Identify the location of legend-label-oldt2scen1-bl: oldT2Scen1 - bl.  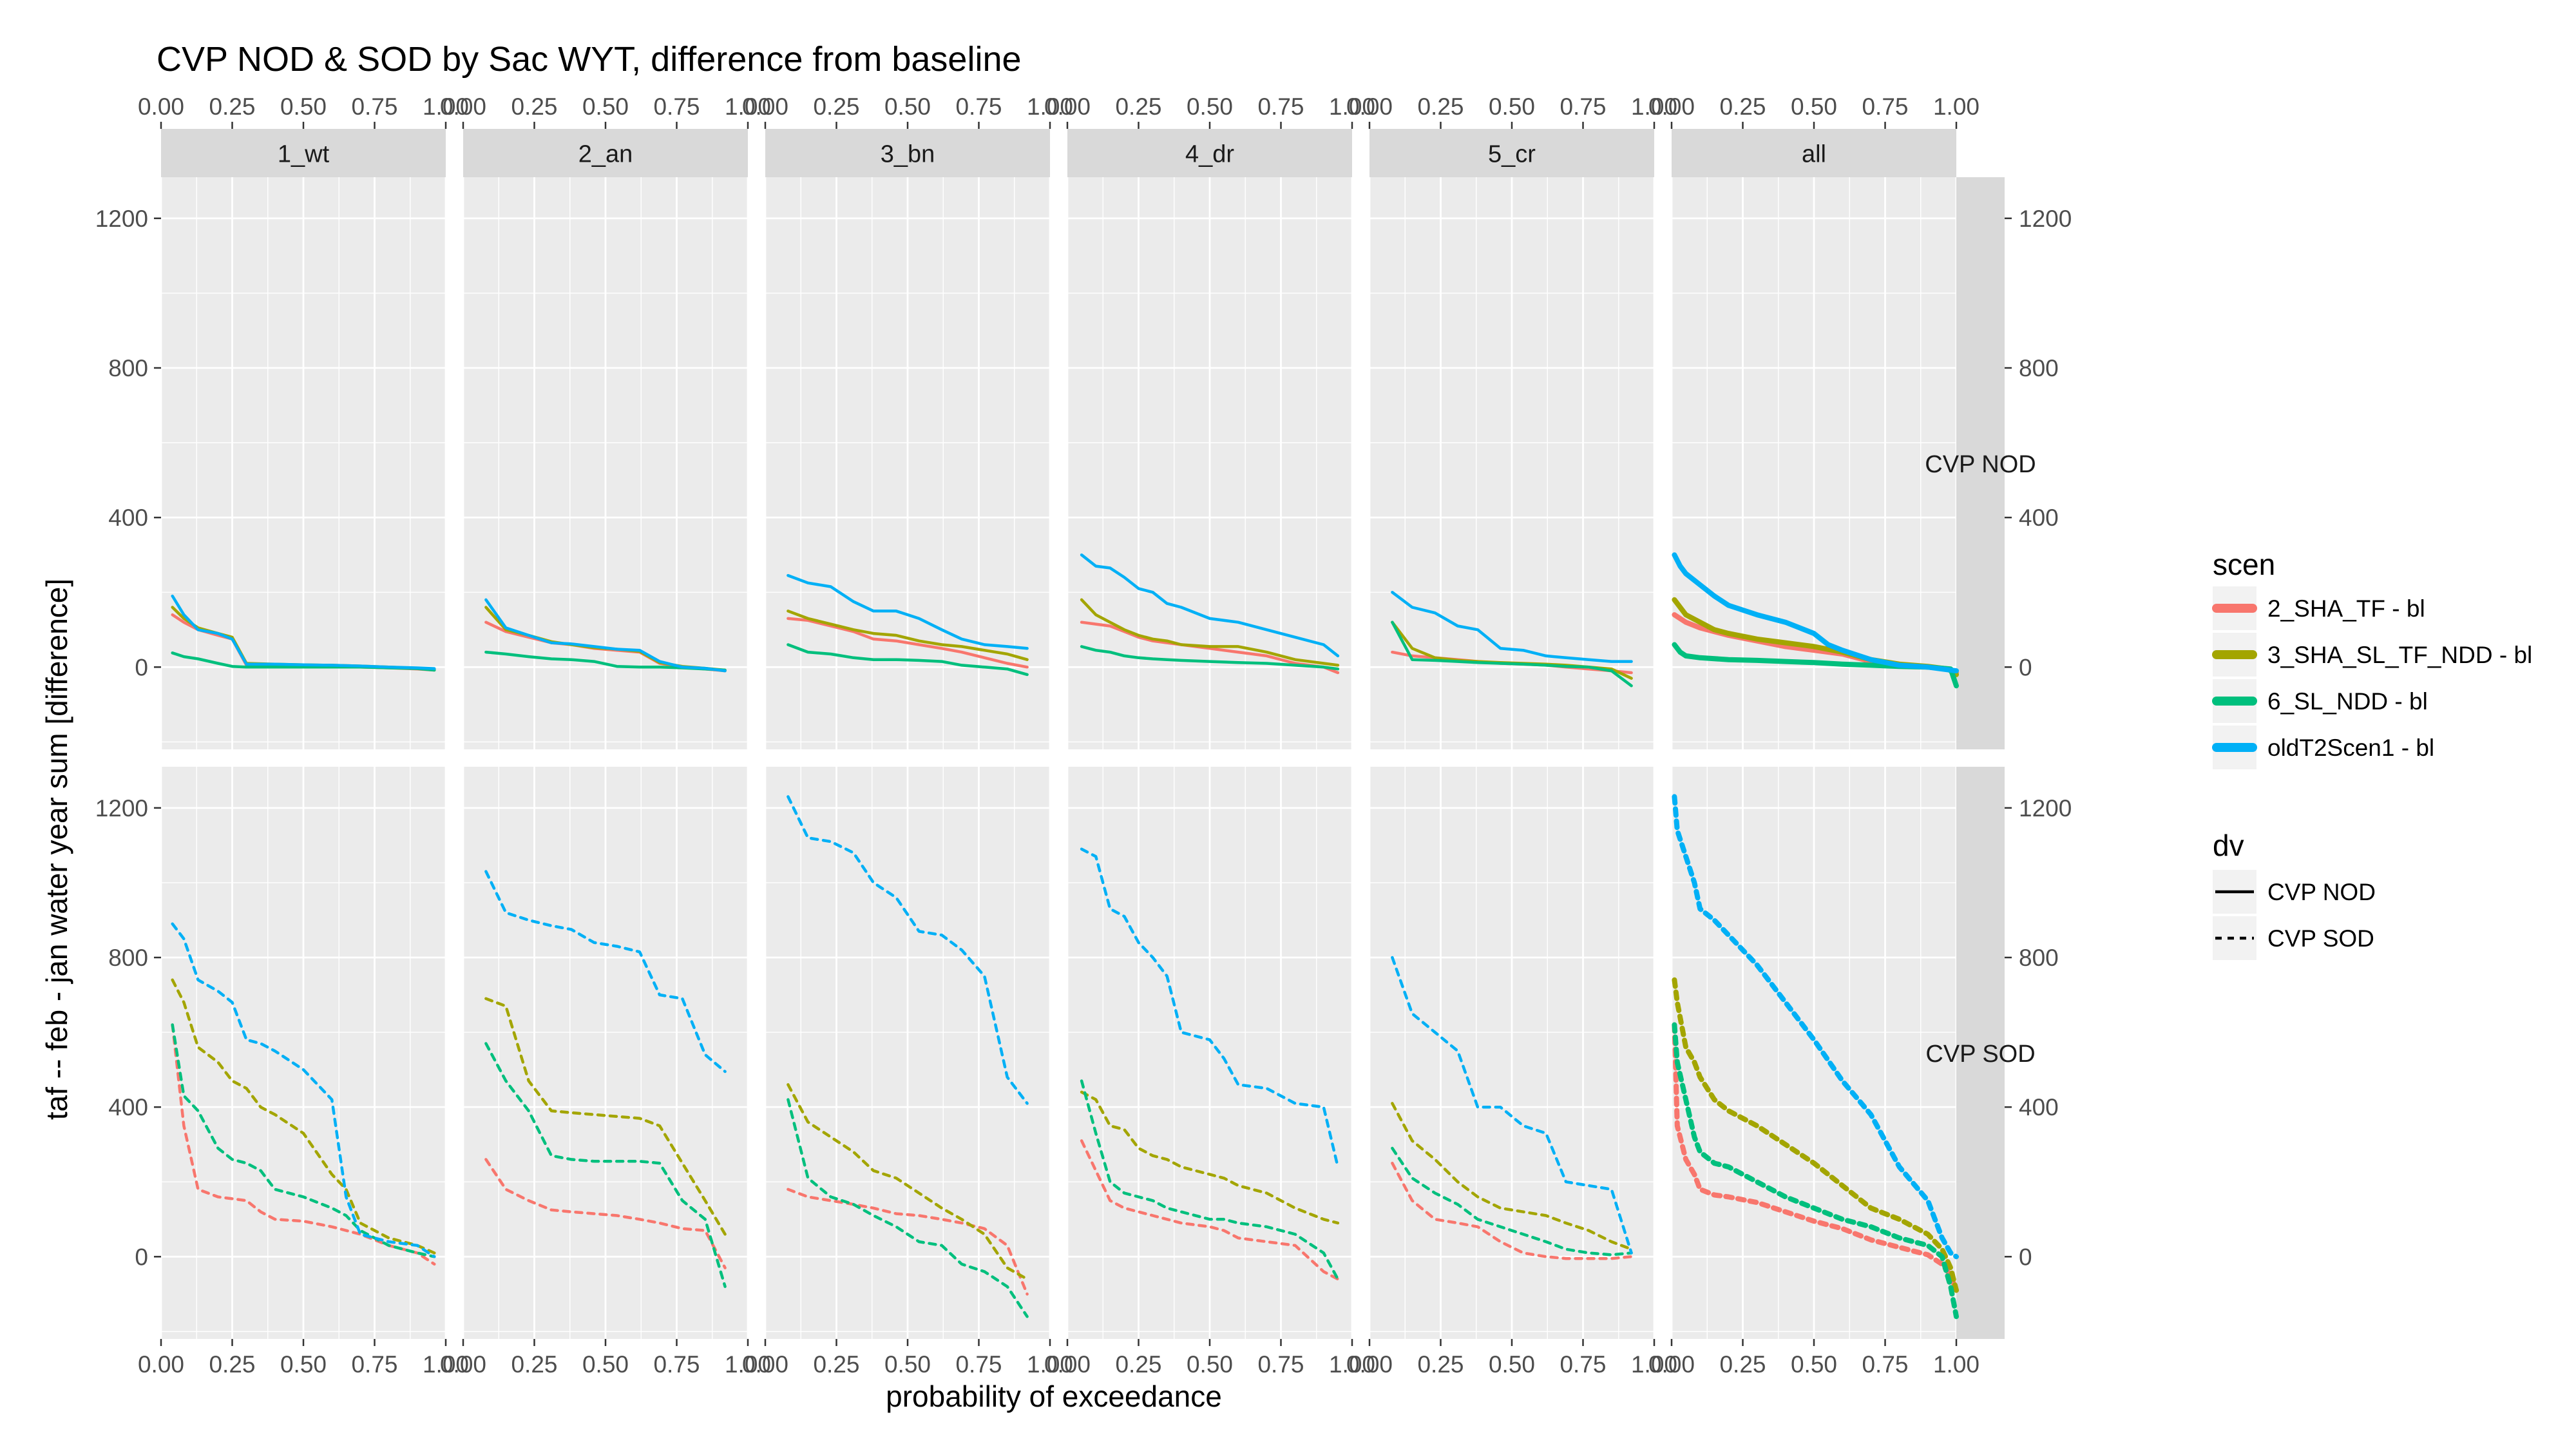
(2350, 748).